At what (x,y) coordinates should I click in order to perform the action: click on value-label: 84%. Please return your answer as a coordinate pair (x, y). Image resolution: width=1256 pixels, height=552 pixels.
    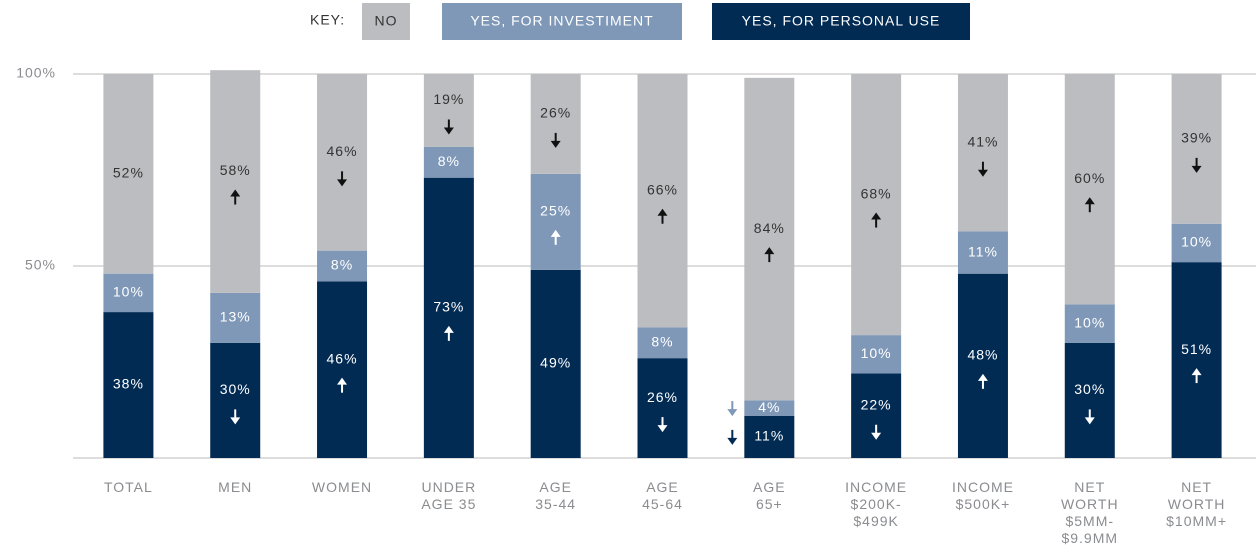
    Looking at the image, I should click on (769, 228).